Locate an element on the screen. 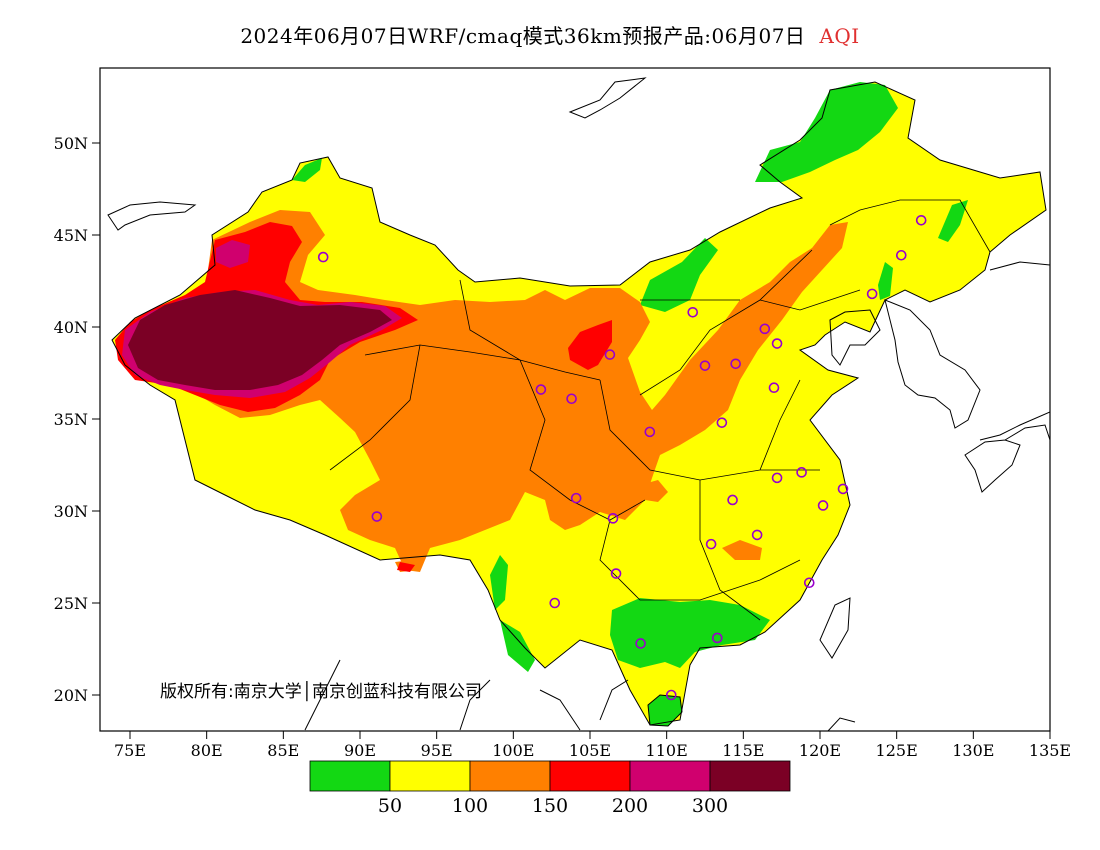 This screenshot has height=850, width=1100. x-tick-label: 90E is located at coordinates (360, 750).